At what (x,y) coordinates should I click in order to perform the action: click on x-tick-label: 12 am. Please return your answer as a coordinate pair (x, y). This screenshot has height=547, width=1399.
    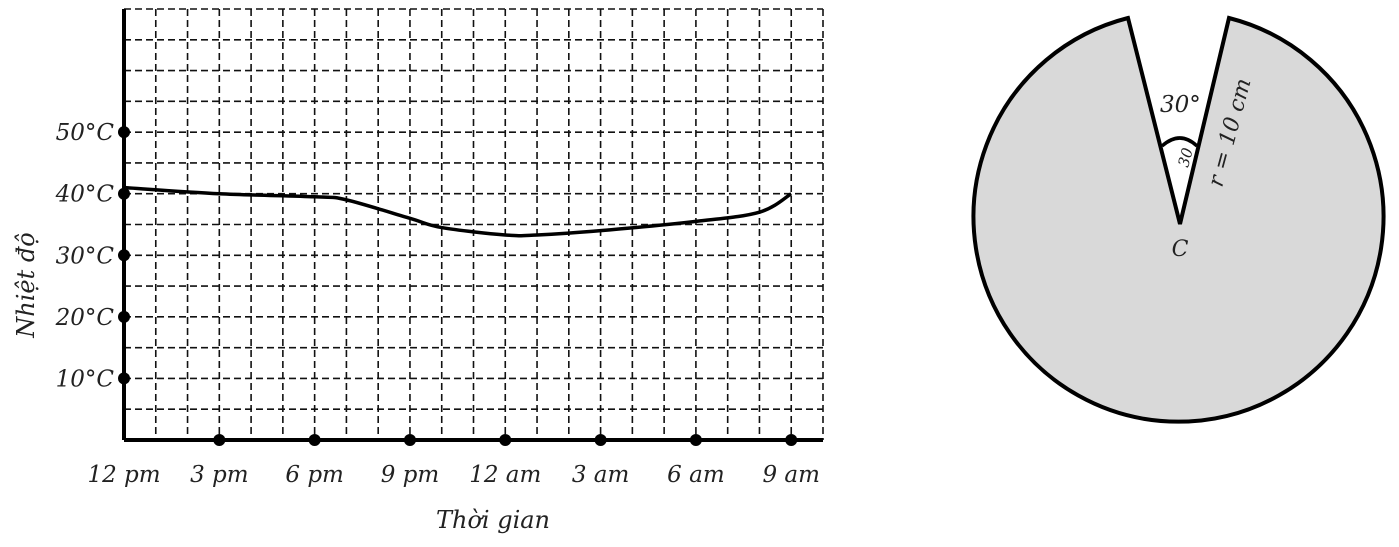
    Looking at the image, I should click on (505, 475).